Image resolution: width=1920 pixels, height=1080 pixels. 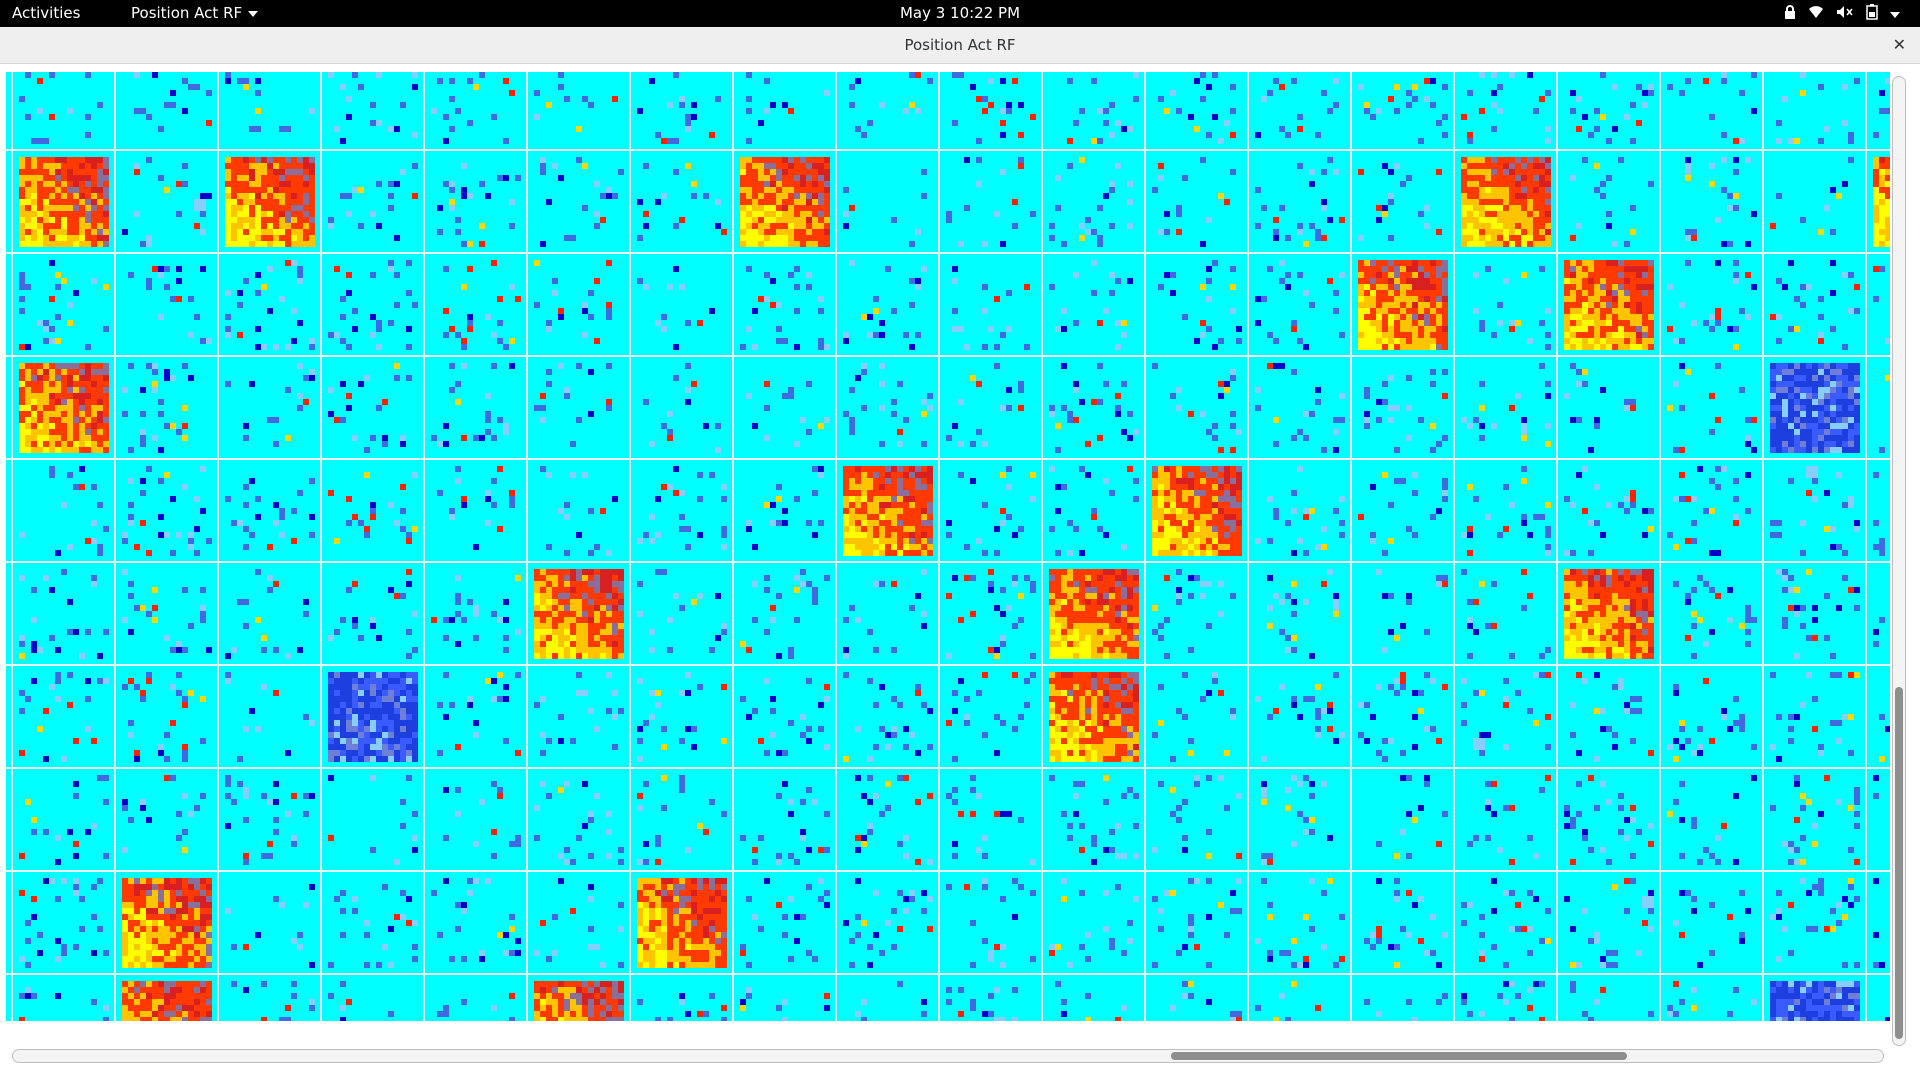 What do you see at coordinates (46, 13) in the screenshot?
I see `activities-button: Activities` at bounding box center [46, 13].